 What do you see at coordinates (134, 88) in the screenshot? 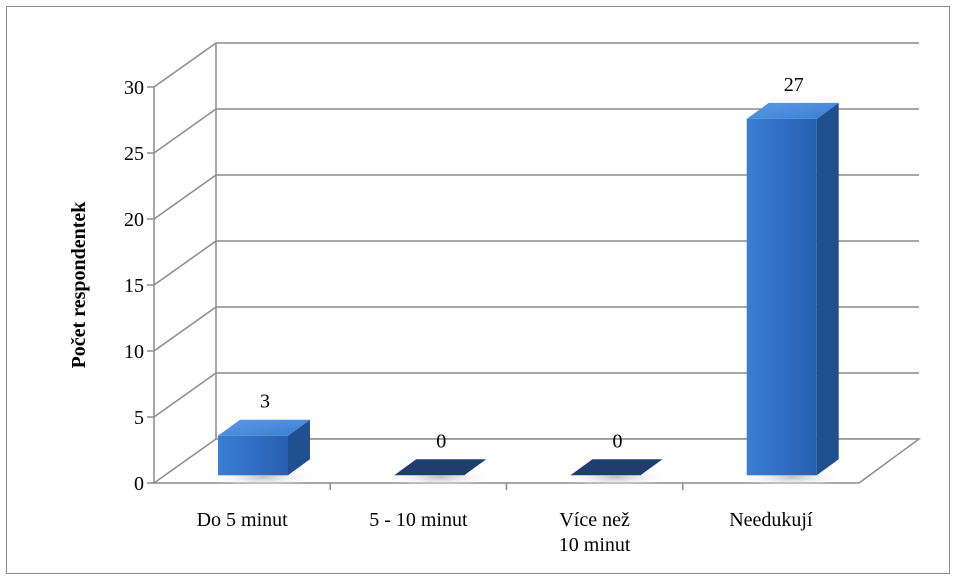
I see `y-tick-label: 30` at bounding box center [134, 88].